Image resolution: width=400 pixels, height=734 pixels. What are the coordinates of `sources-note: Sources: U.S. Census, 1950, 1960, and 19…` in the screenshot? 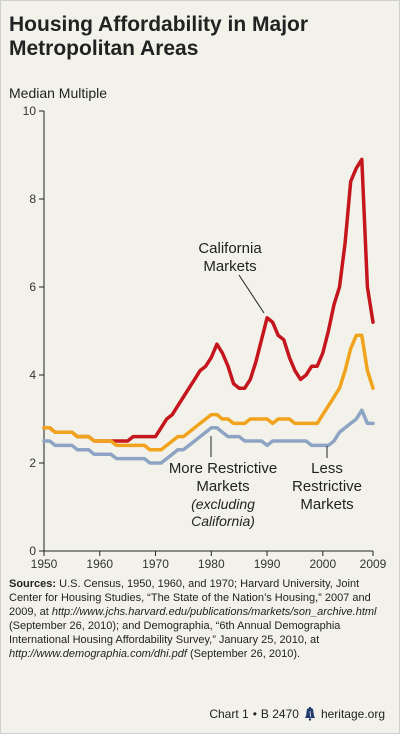 It's located at (200, 619).